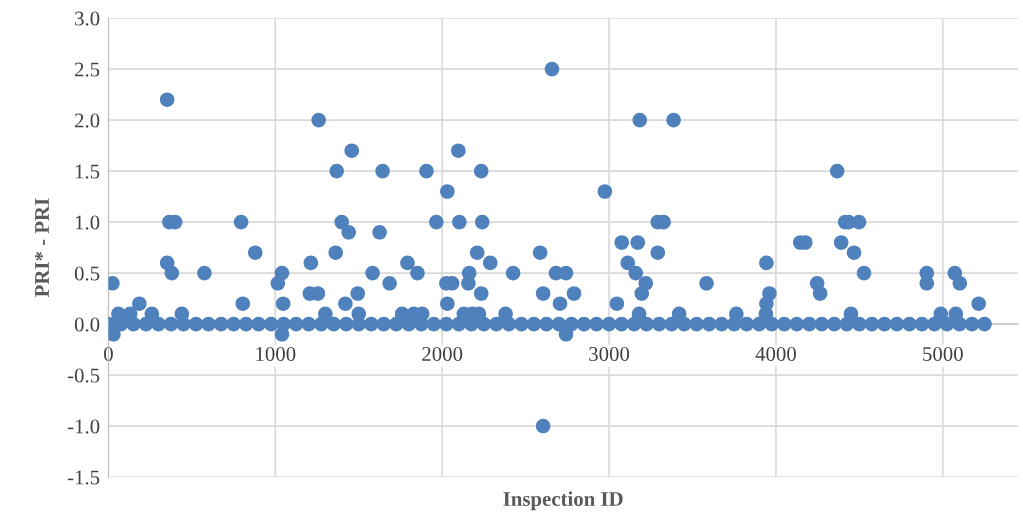  Describe the element at coordinates (442, 353) in the screenshot. I see `x-tick-label: 2000` at that location.